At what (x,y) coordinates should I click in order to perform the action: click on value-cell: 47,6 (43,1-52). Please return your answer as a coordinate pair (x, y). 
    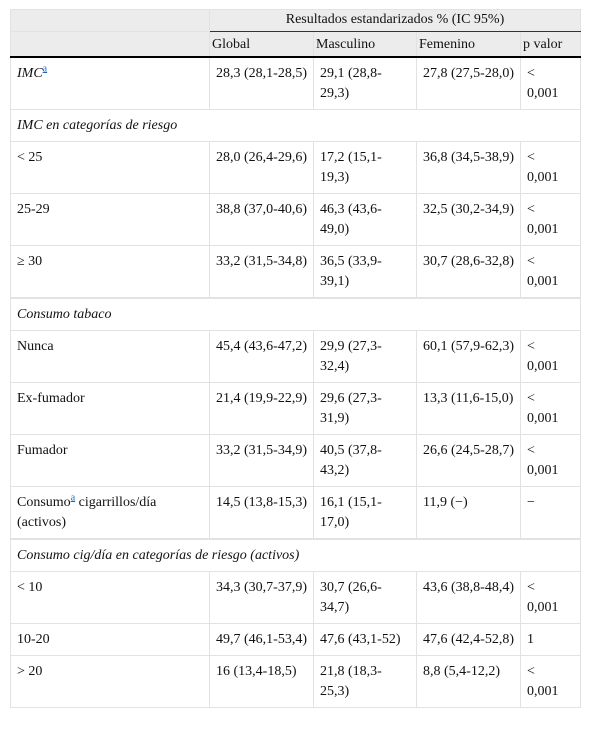
    Looking at the image, I should click on (365, 639).